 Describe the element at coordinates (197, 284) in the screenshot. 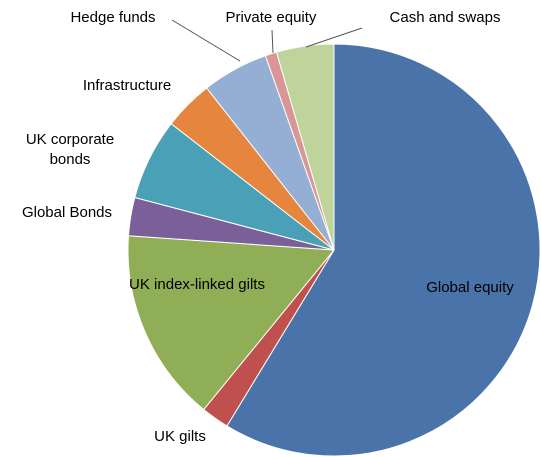

I see `slice-label: UK index-linked gilts` at that location.